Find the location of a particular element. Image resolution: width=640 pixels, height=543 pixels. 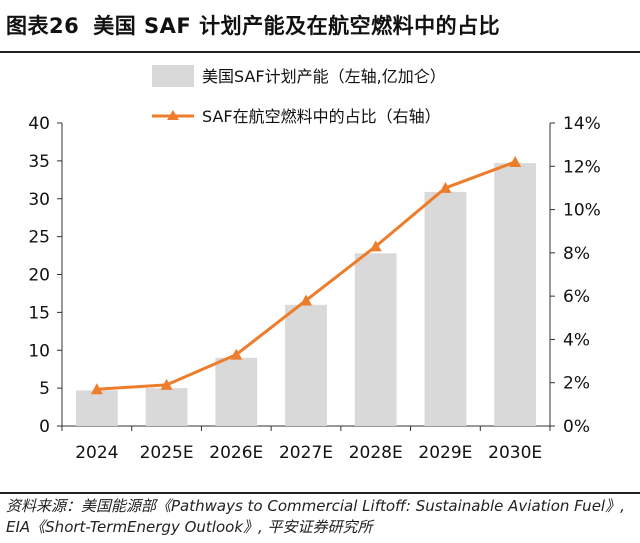

legend-bar-swatch is located at coordinates (173, 76).